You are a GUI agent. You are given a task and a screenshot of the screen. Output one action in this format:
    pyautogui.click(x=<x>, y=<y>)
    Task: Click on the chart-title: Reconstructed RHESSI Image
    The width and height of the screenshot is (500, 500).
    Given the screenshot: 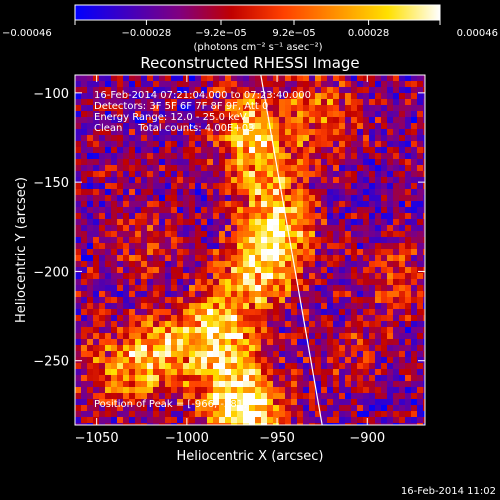 What is the action you would take?
    pyautogui.click(x=249, y=63)
    